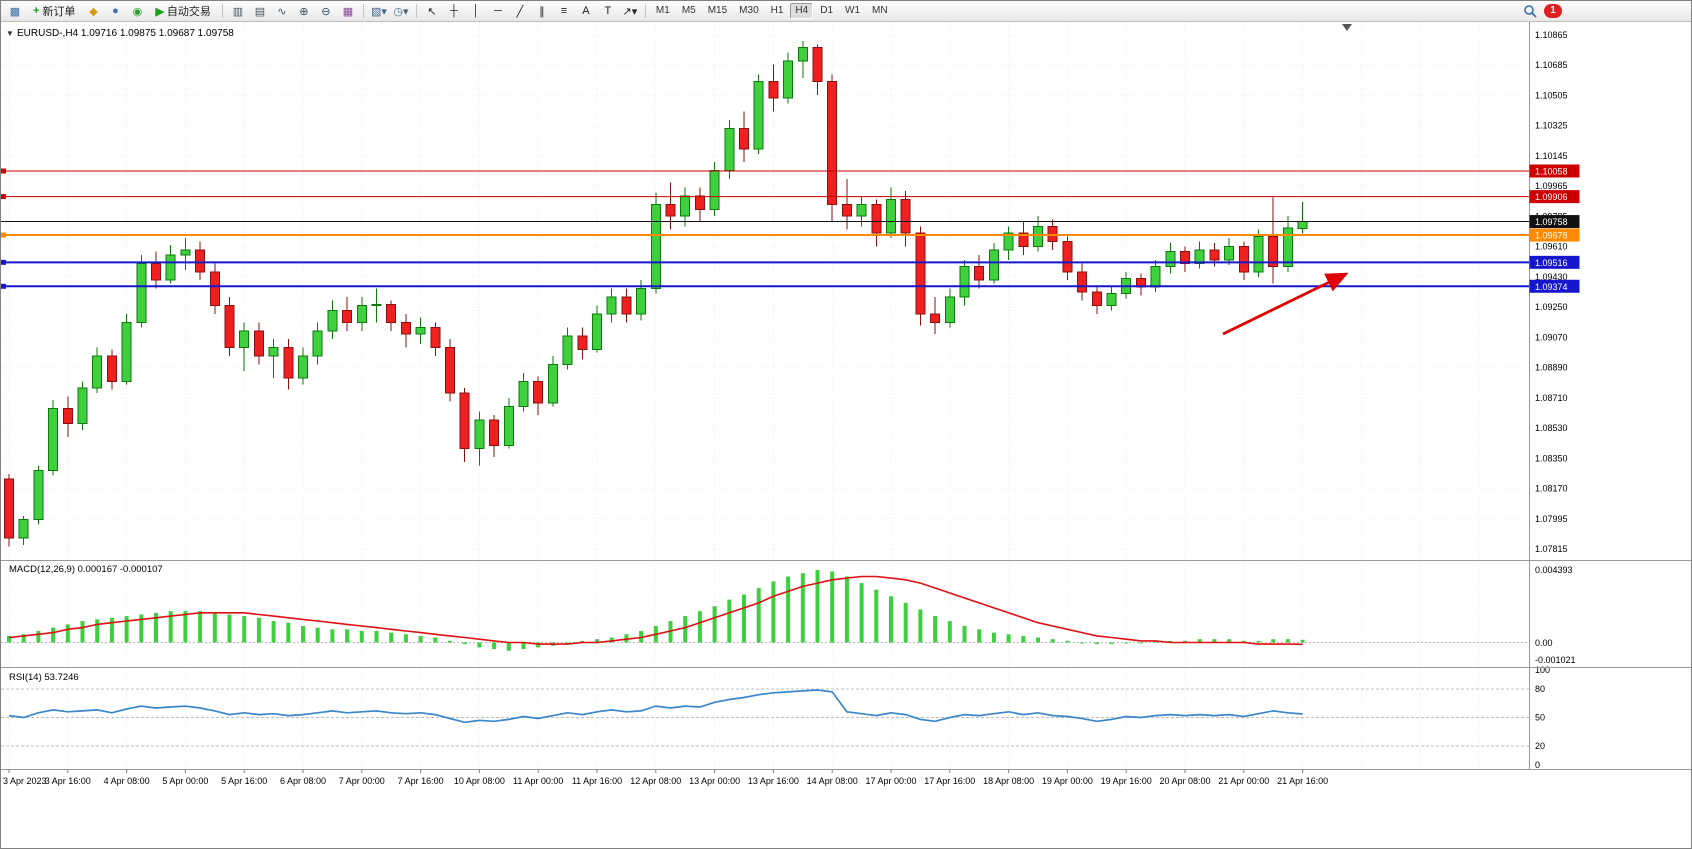 The width and height of the screenshot is (1692, 849). I want to click on auto-trading-button: ▶ 自动交易, so click(182, 11).